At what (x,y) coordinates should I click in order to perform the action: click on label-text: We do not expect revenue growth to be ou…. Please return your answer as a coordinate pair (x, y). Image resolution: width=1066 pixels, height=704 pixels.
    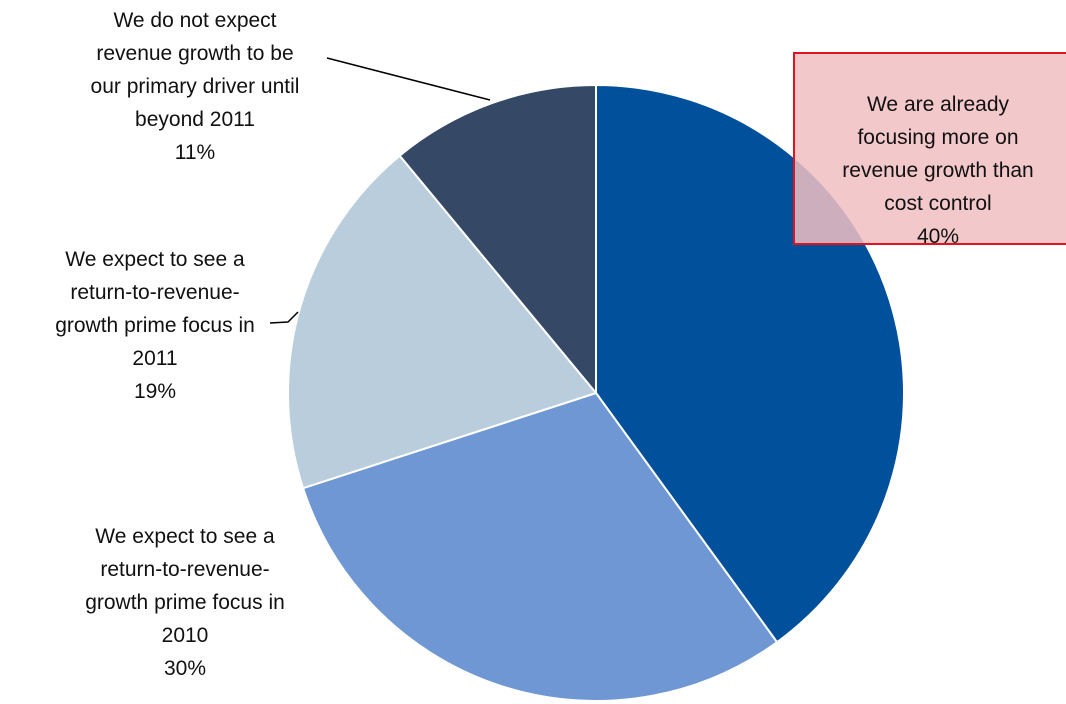
    Looking at the image, I should click on (195, 70).